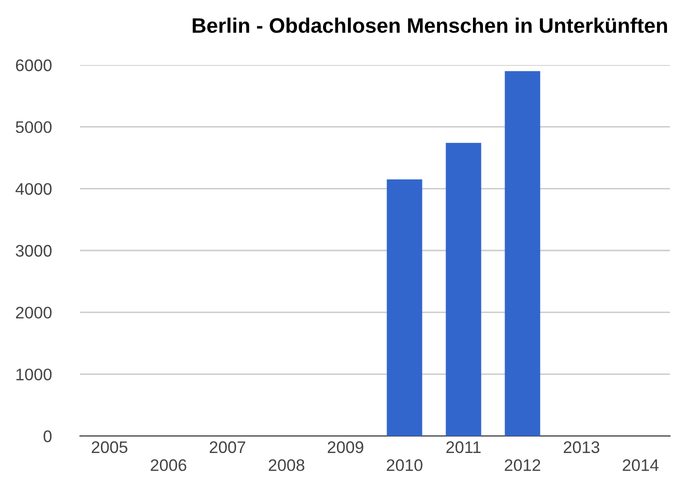 The width and height of the screenshot is (675, 497). I want to click on y-tick-label: 4000, so click(34, 189).